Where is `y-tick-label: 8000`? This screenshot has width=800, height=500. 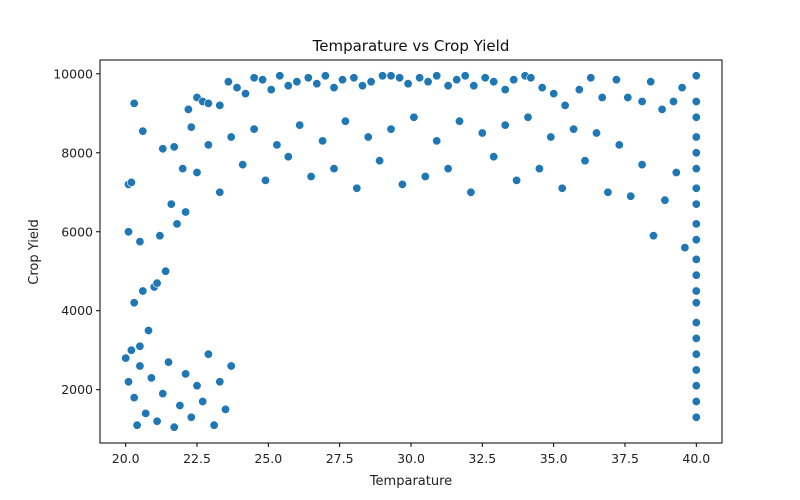 y-tick-label: 8000 is located at coordinates (77, 152).